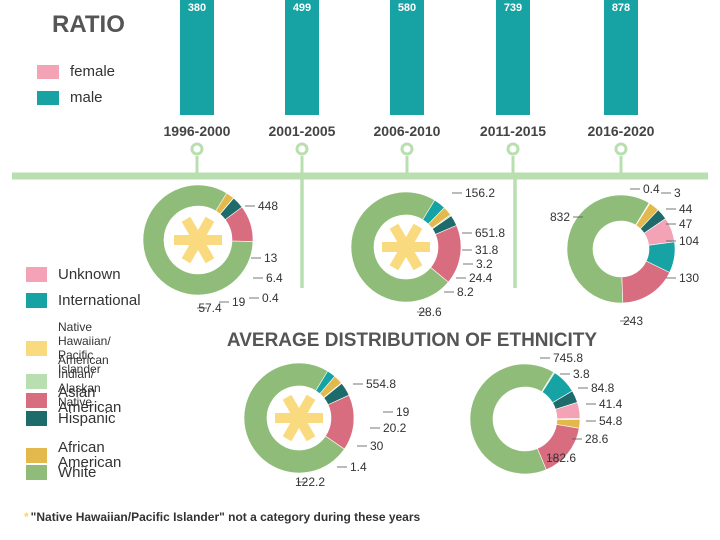 Image resolution: width=720 pixels, height=540 pixels. What do you see at coordinates (484, 264) in the screenshot?
I see `data-label: 3.2` at bounding box center [484, 264].